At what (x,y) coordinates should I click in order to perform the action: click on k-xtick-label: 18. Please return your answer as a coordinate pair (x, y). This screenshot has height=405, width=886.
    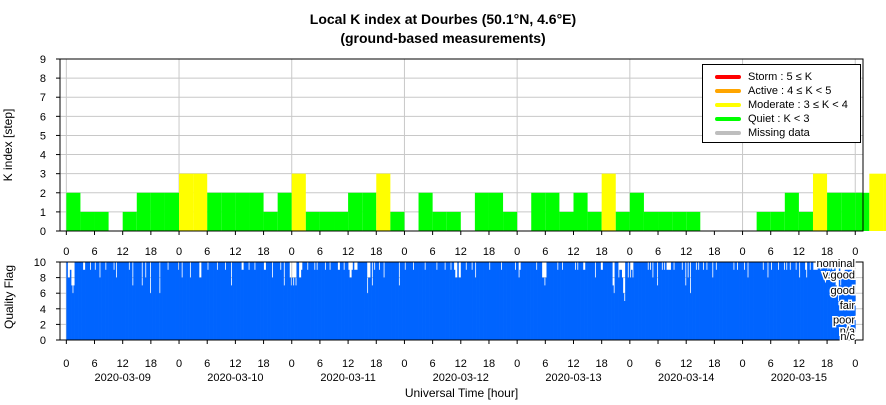
    Looking at the image, I should click on (151, 252).